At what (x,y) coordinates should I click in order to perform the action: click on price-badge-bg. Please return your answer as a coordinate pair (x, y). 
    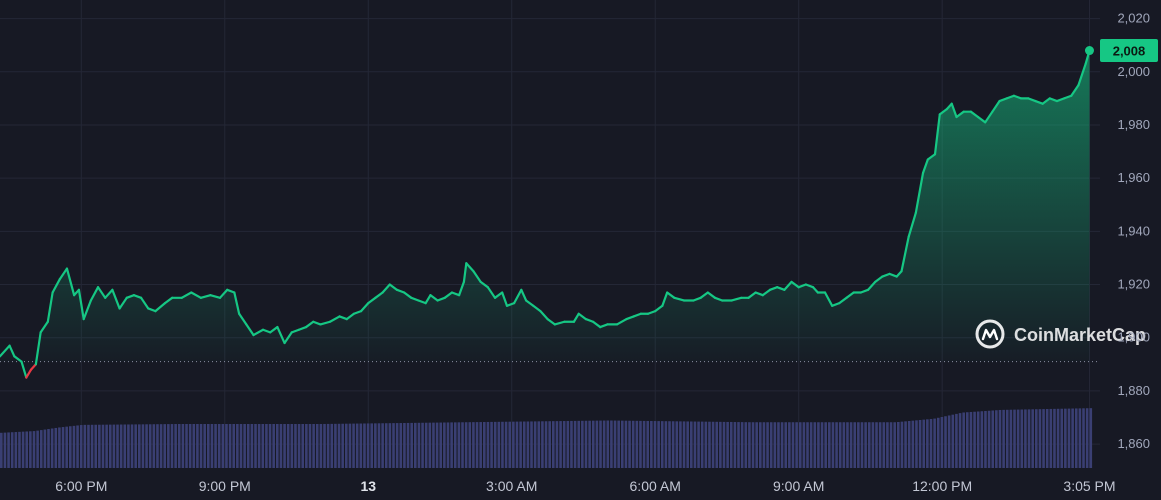
    Looking at the image, I should click on (1129, 51).